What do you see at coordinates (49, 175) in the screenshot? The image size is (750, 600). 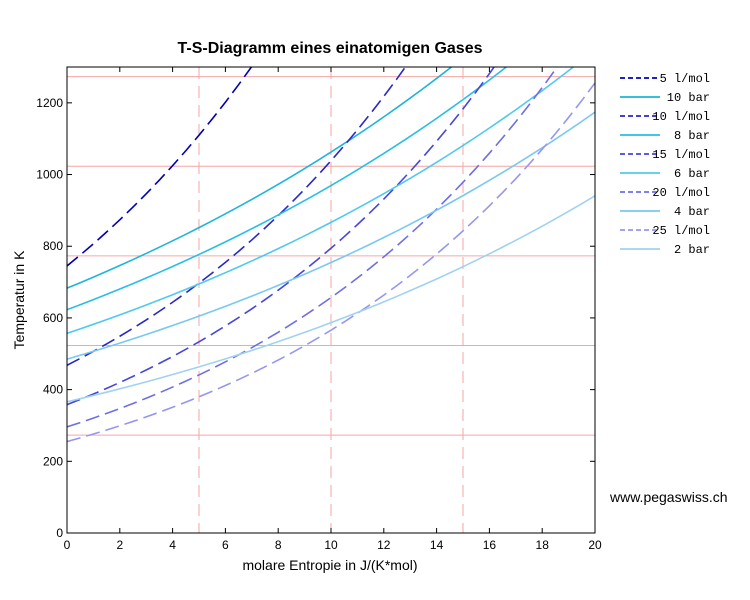 I see `y-tick-label: 1000` at bounding box center [49, 175].